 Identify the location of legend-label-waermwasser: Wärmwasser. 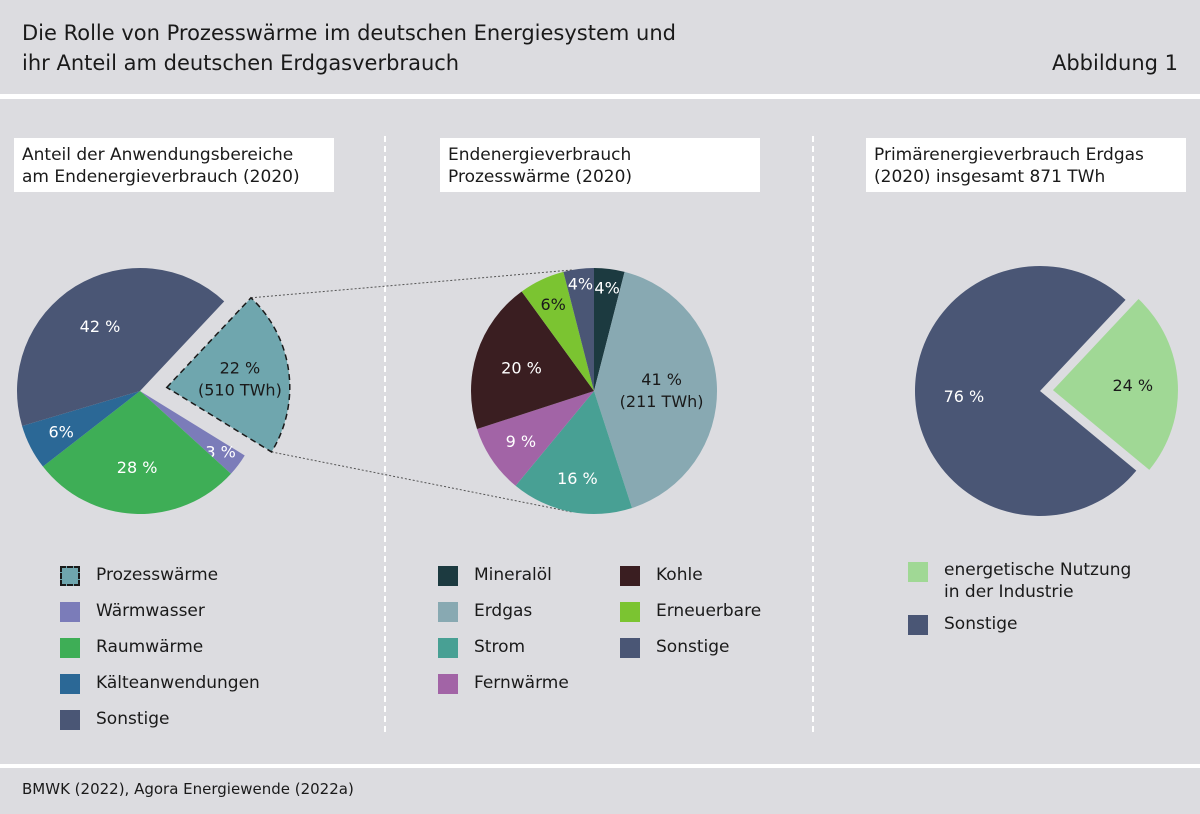
(150, 611).